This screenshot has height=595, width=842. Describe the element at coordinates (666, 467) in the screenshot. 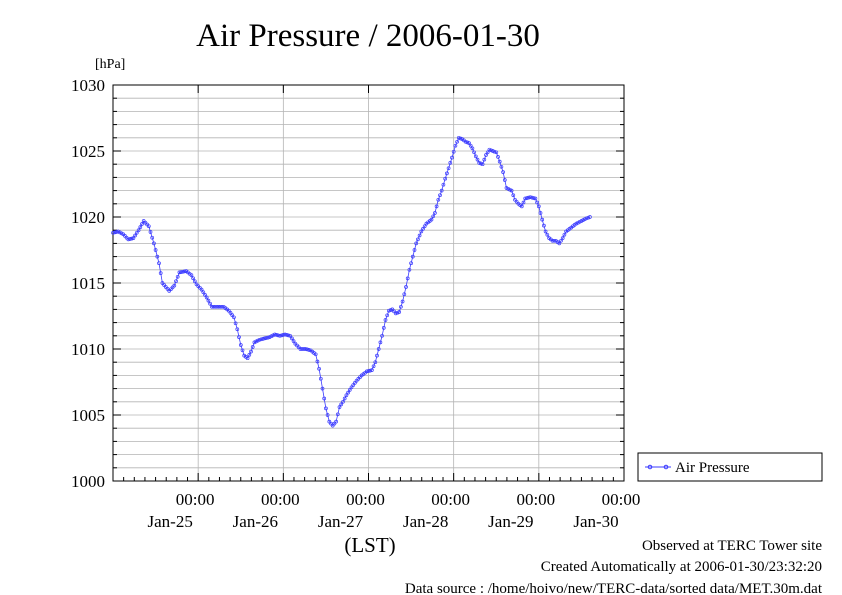

I see `legend-marker-icon` at that location.